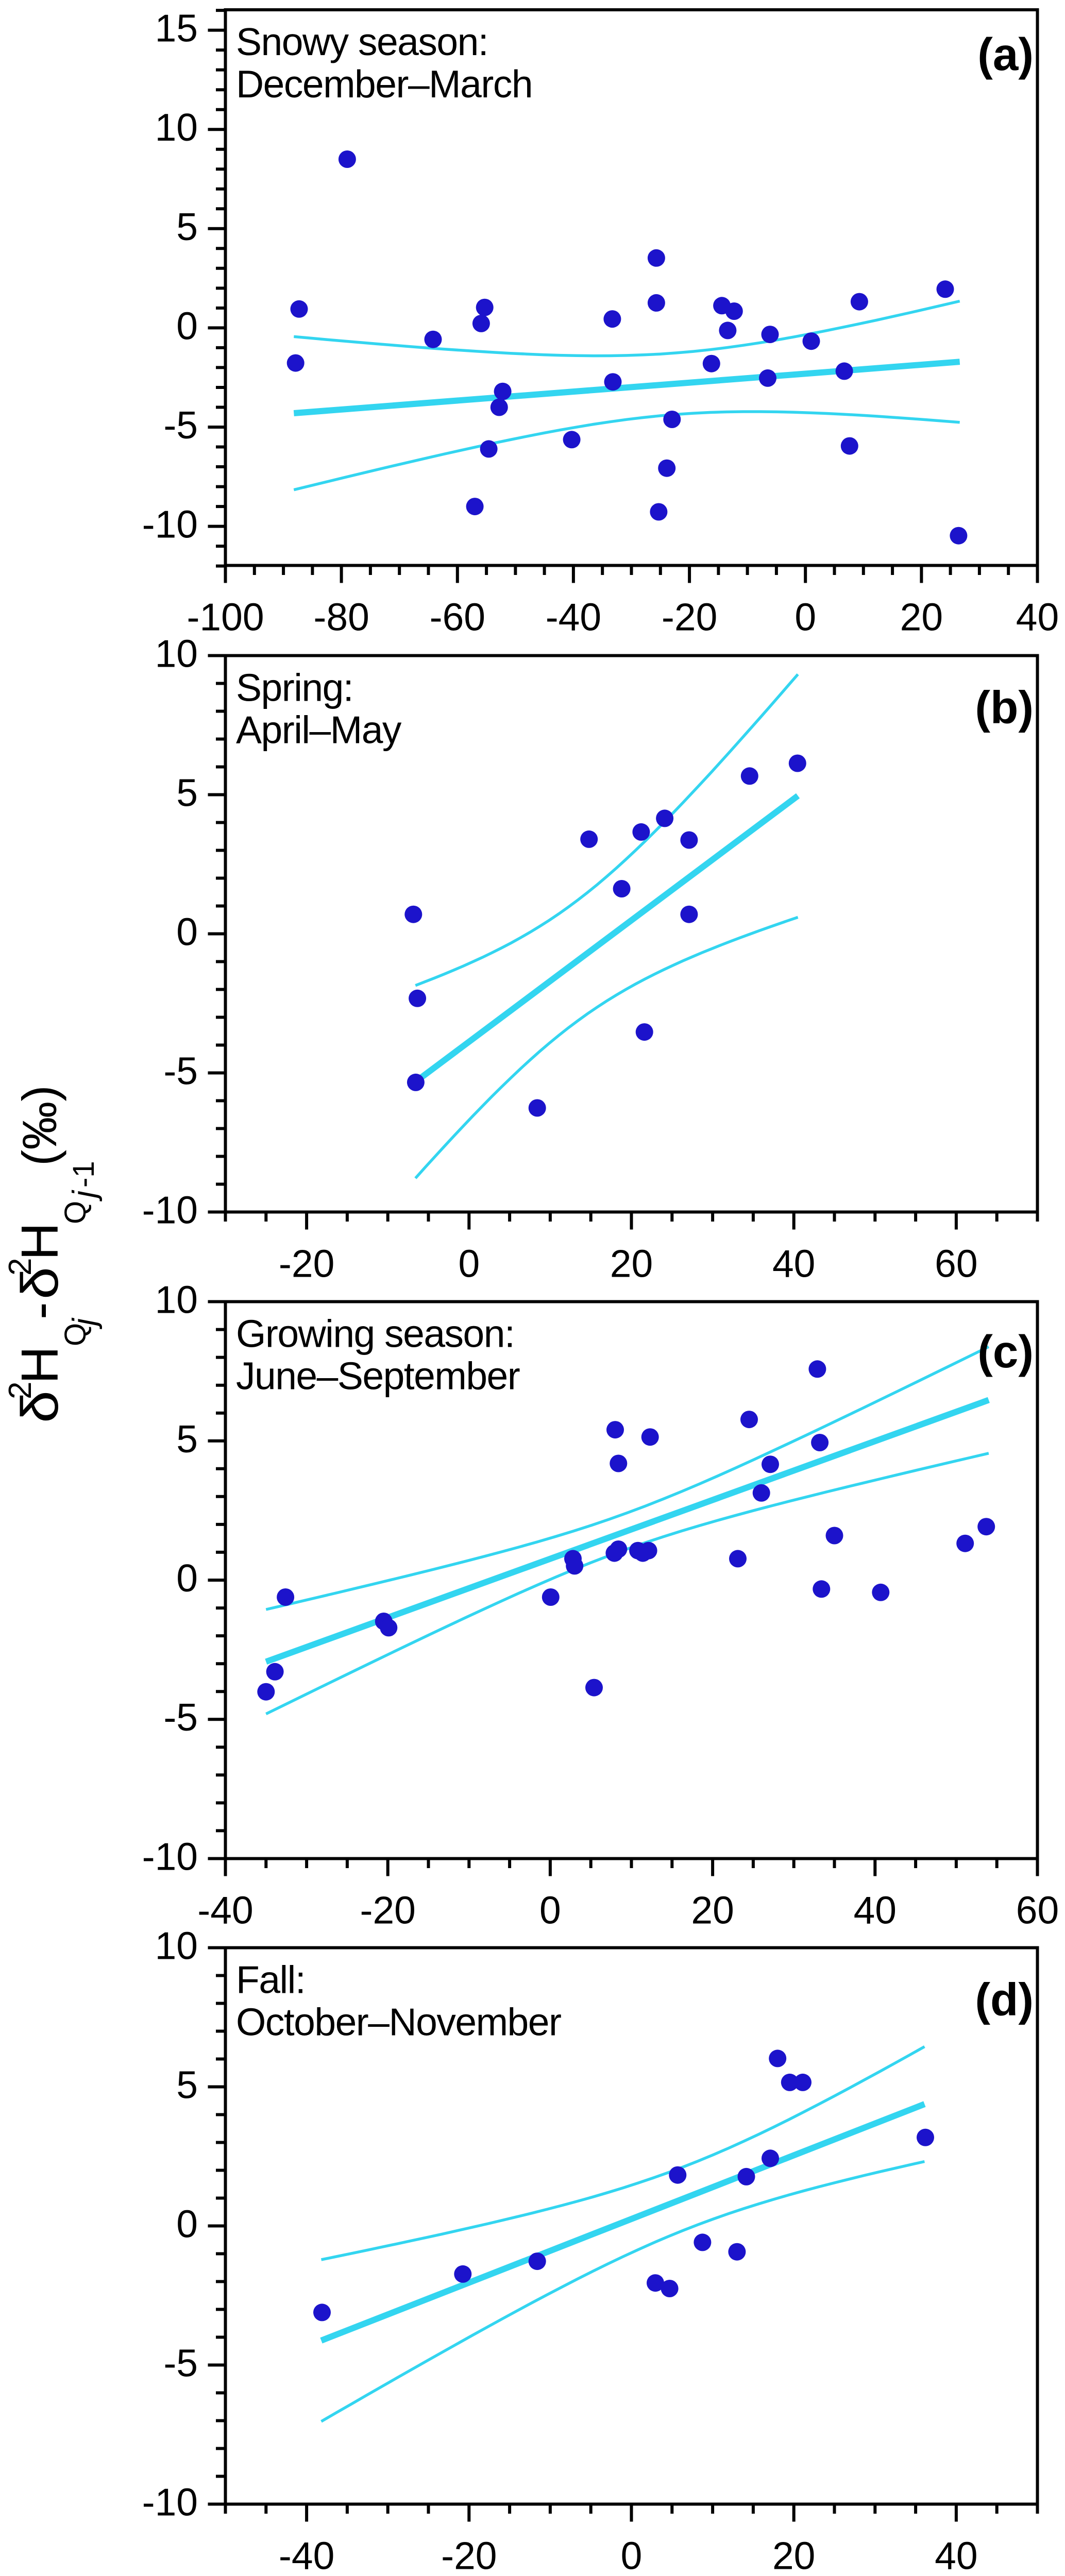 The width and height of the screenshot is (1065, 2576). What do you see at coordinates (375, 1333) in the screenshot?
I see `svg-text: Growing season:` at bounding box center [375, 1333].